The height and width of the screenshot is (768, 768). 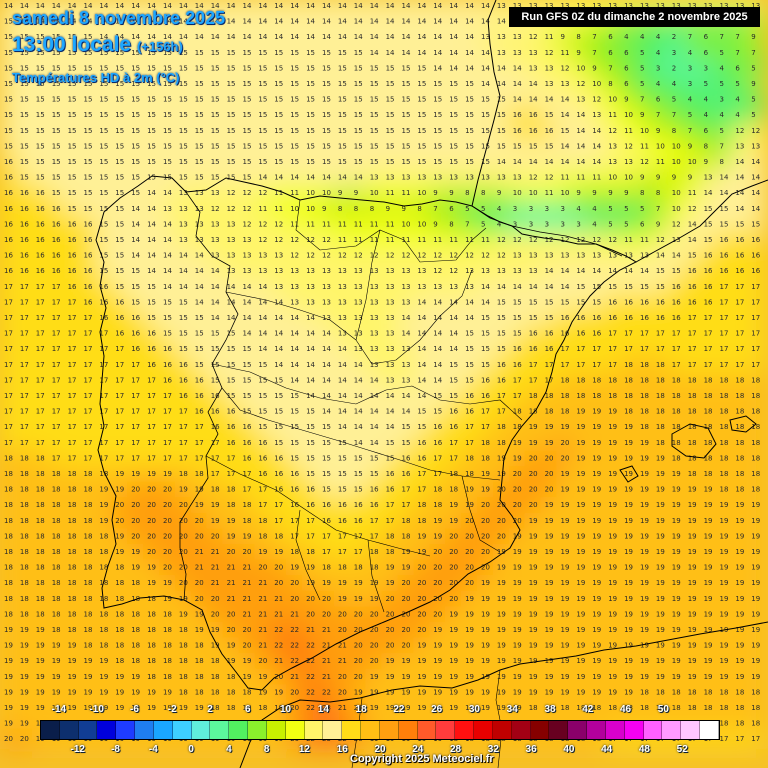 What do you see at coordinates (323, 709) in the screenshot?
I see `legend-label-top: 14` at bounding box center [323, 709].